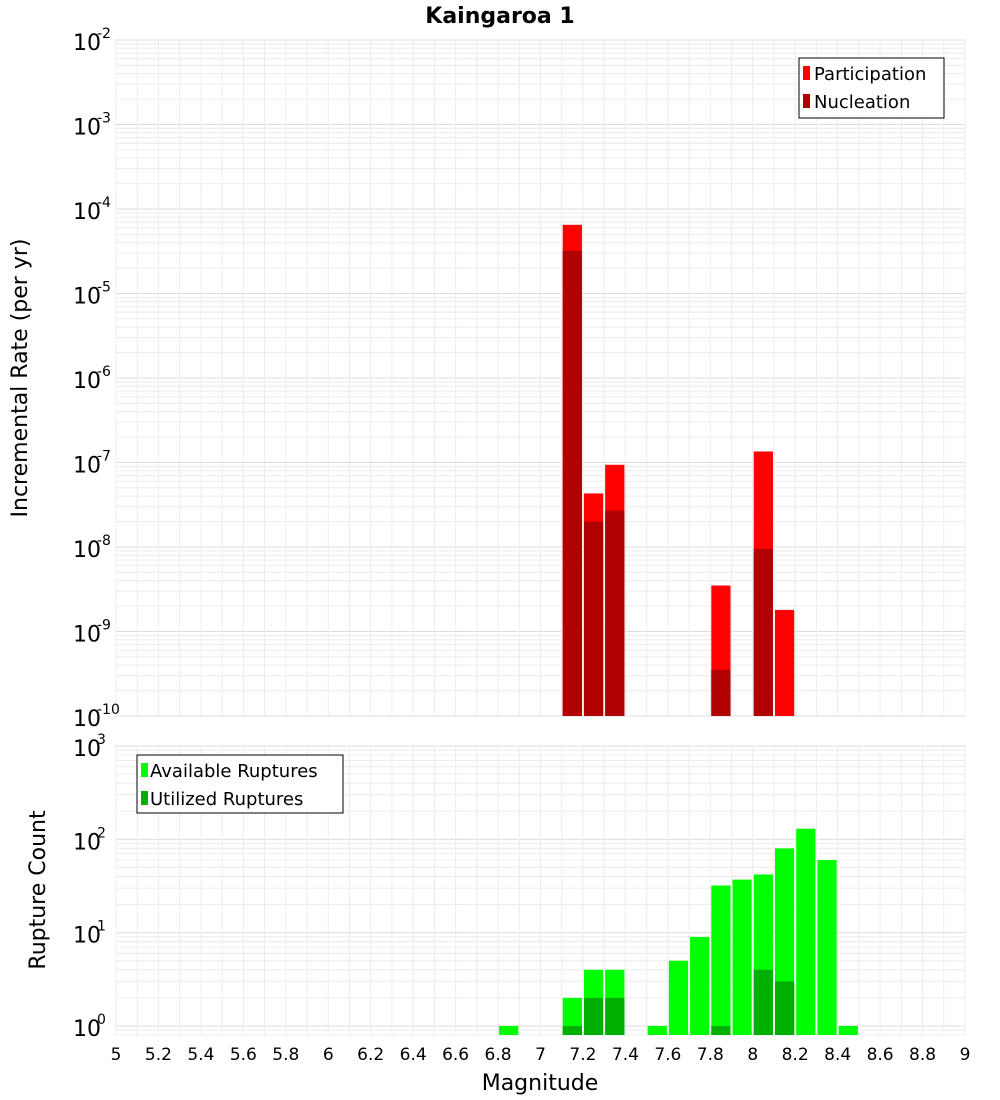 The image size is (1000, 1100). What do you see at coordinates (870, 74) in the screenshot?
I see `legend-label-participation: Participation` at bounding box center [870, 74].